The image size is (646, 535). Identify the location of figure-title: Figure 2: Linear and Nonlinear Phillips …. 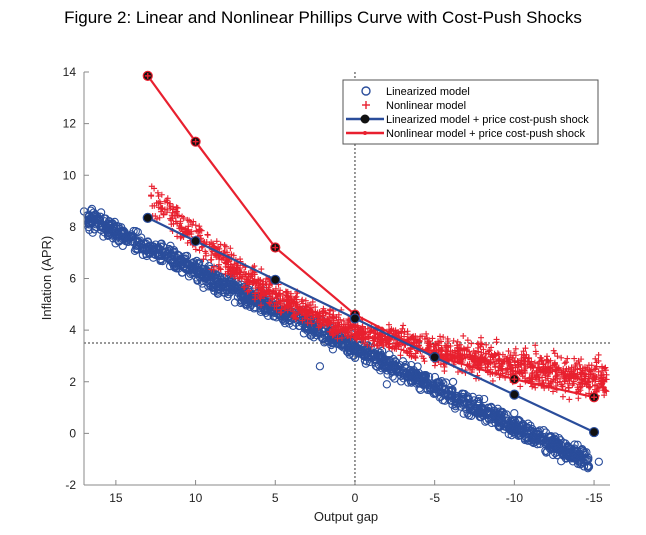
(323, 17).